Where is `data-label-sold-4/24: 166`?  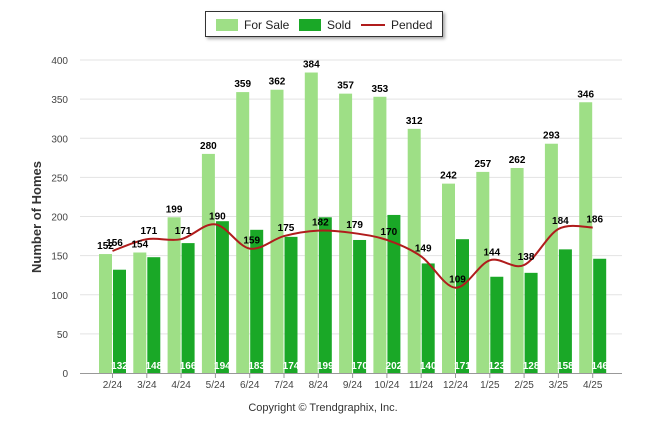
data-label-sold-4/24: 166 is located at coordinates (188, 366).